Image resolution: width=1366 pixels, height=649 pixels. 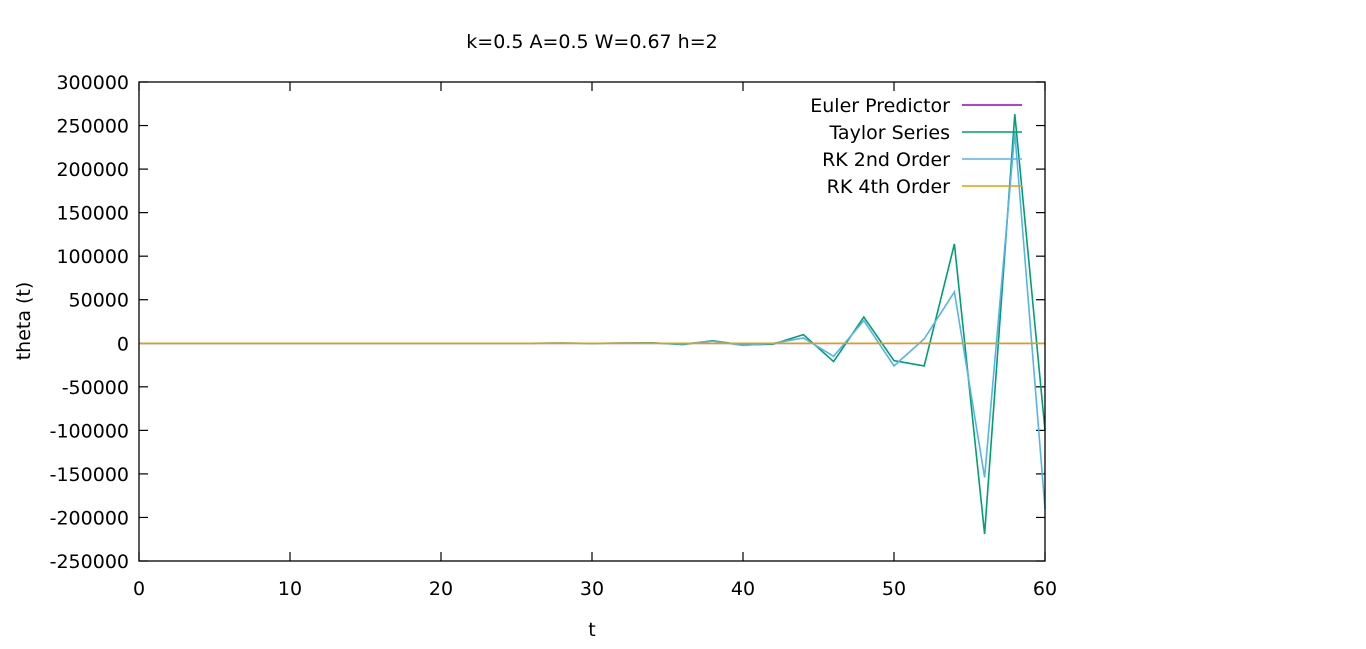 What do you see at coordinates (24, 321) in the screenshot?
I see `y-axis-label: theta (t)` at bounding box center [24, 321].